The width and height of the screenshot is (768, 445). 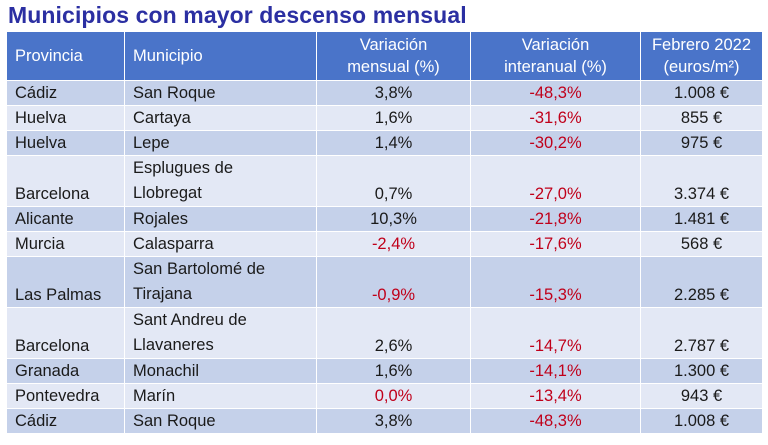 I want to click on header-variacion-mensual-line1: Variación, so click(x=393, y=45).